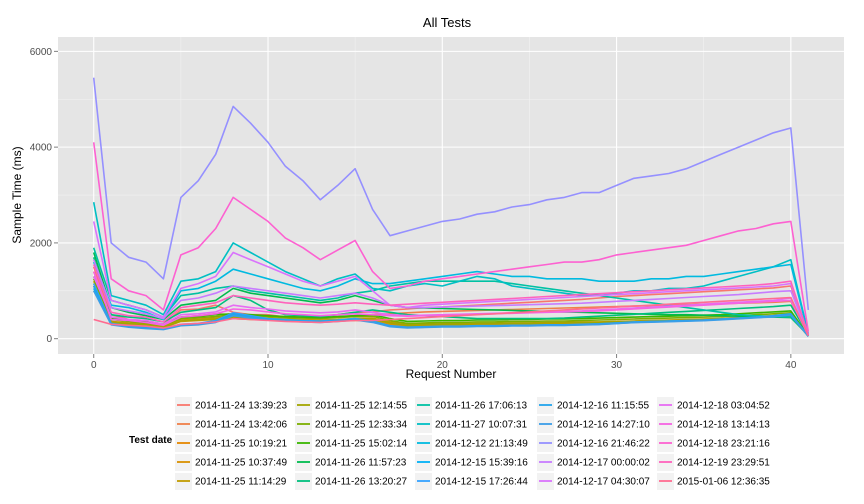 The height and width of the screenshot is (504, 864). Describe the element at coordinates (241, 463) in the screenshot. I see `legend-label: 2014-11-25 10:37:49` at that location.